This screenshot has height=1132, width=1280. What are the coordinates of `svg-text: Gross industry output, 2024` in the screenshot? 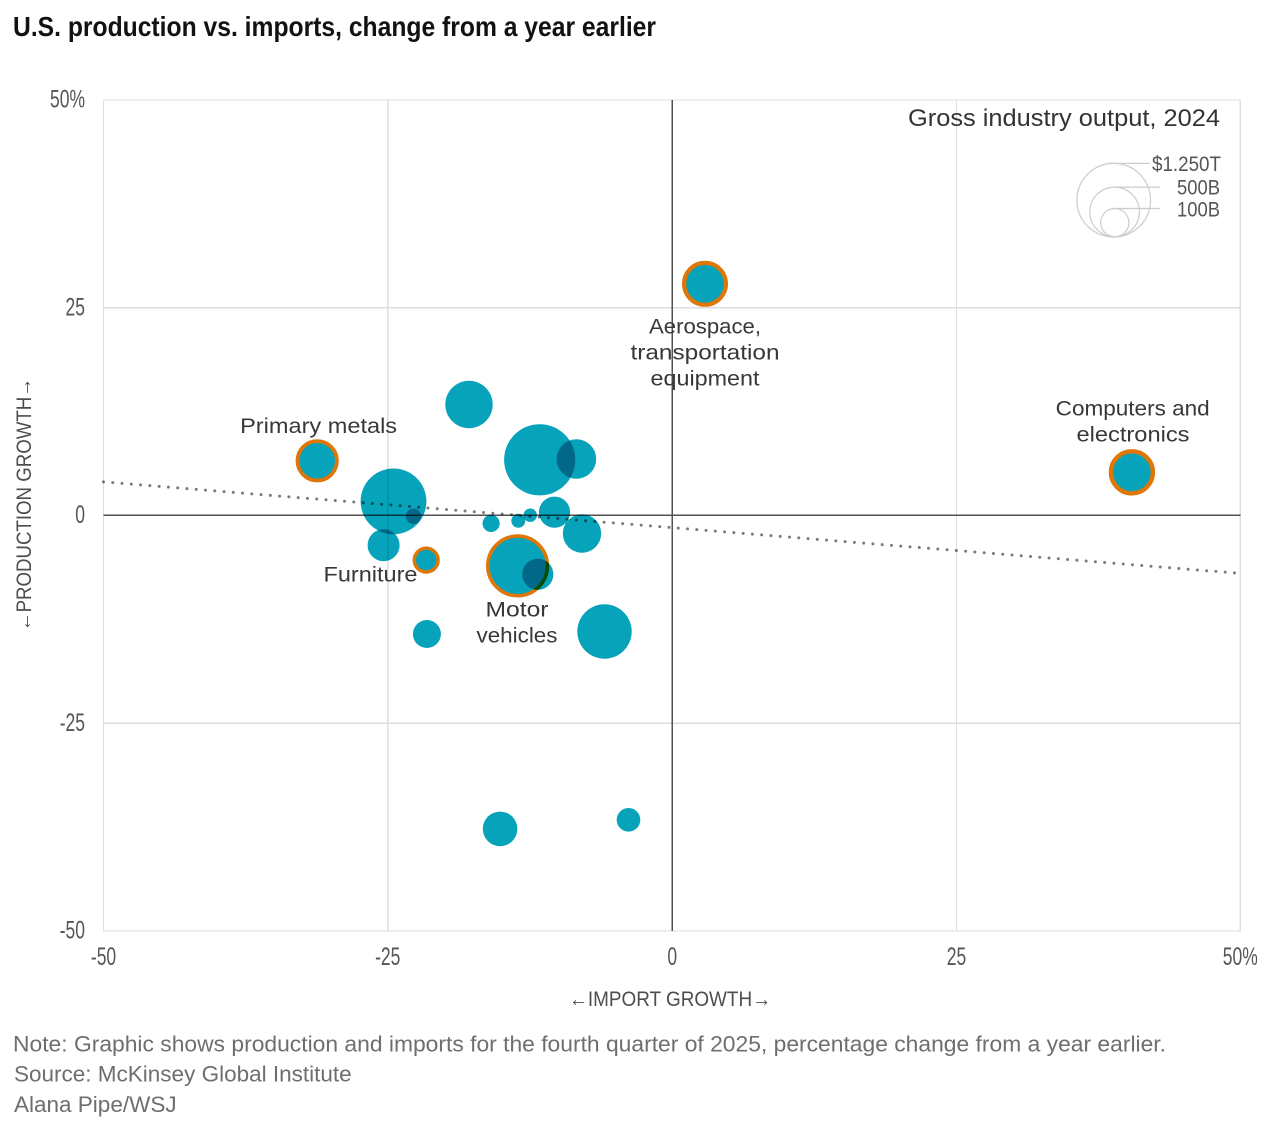 It's located at (1064, 118).